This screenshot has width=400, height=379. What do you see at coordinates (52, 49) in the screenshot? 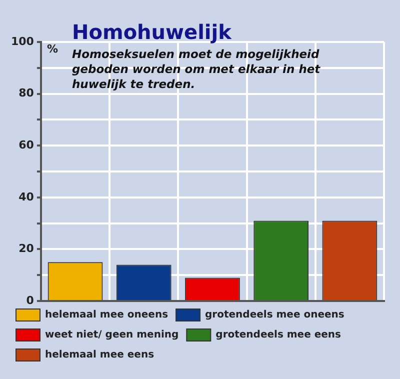
I see `y-axis-title: %` at bounding box center [52, 49].